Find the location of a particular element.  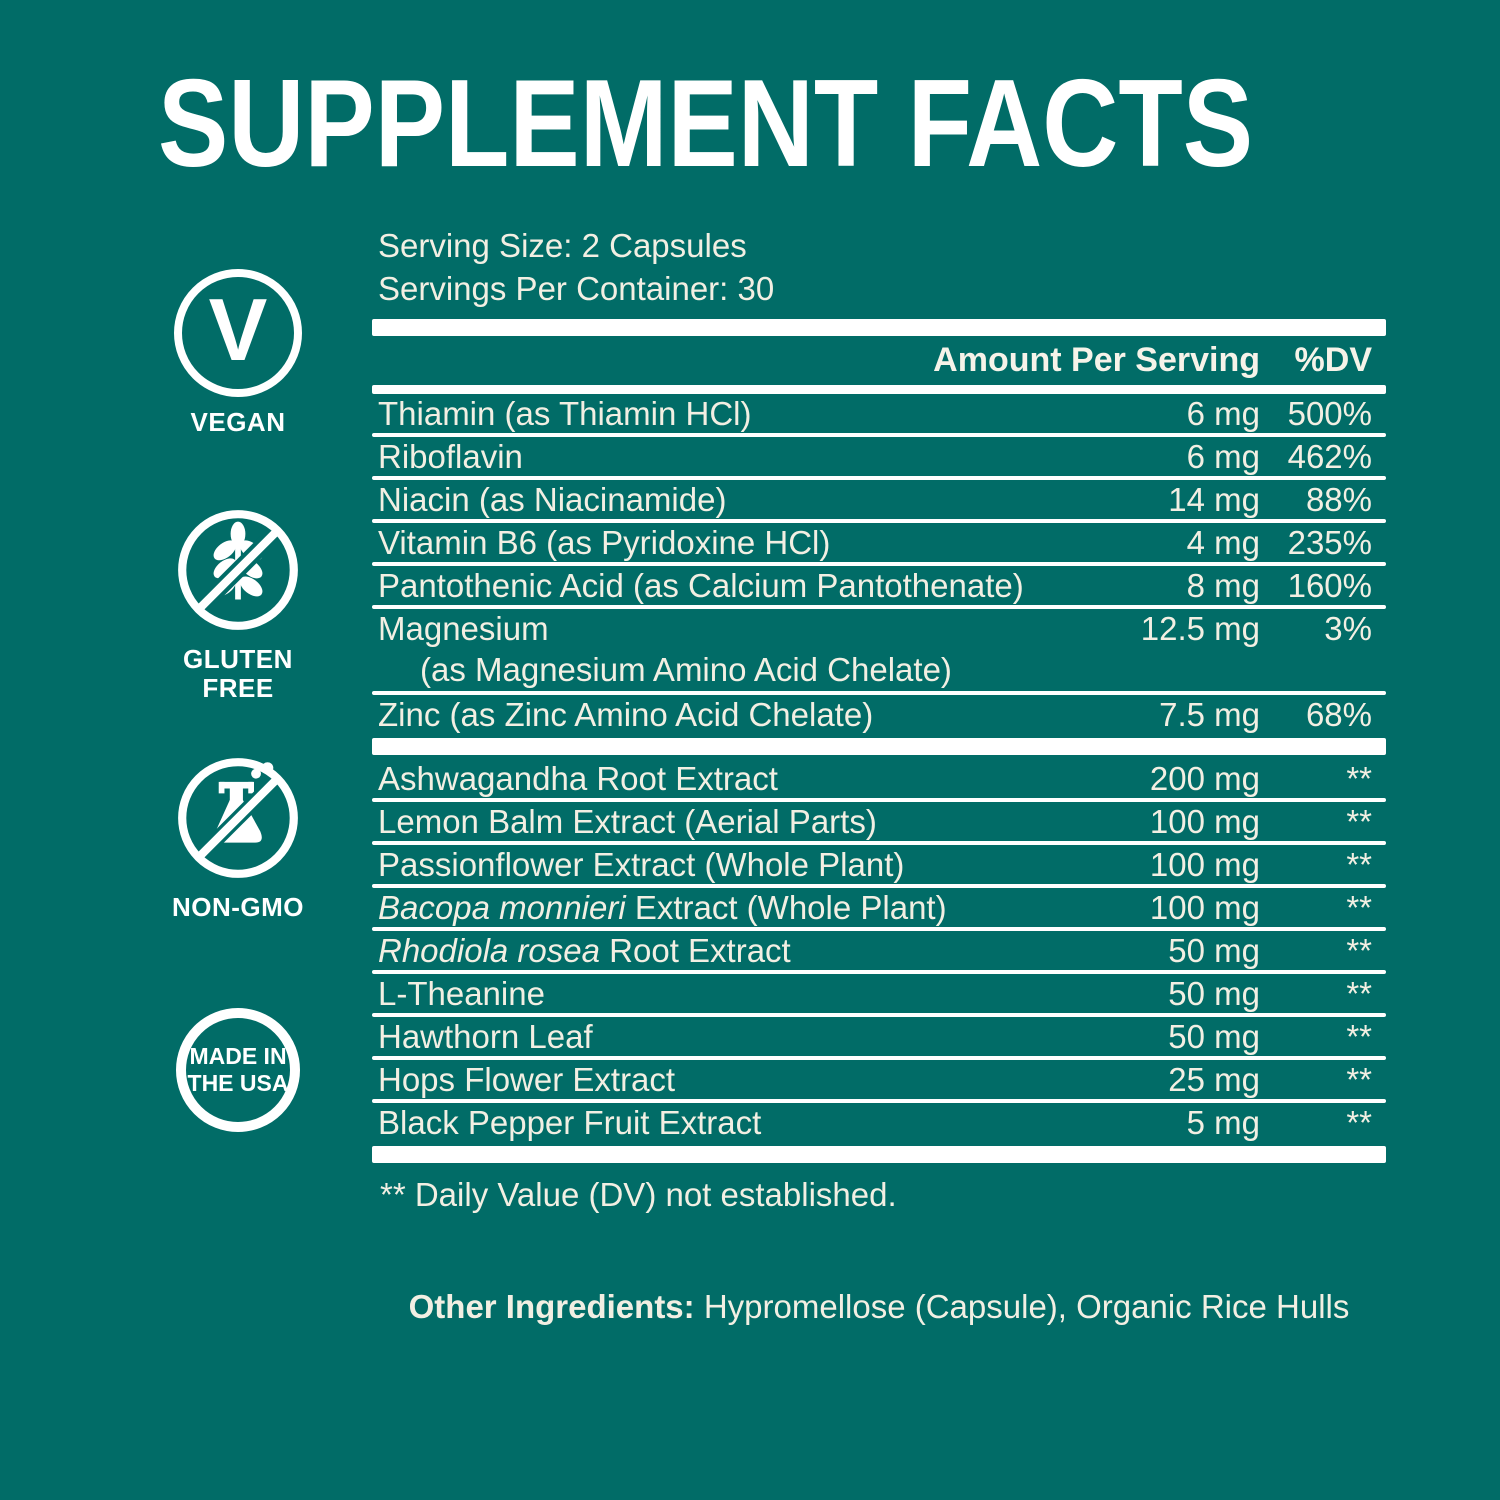

badge-non-gmo: NON-GMO is located at coordinates (238, 838).